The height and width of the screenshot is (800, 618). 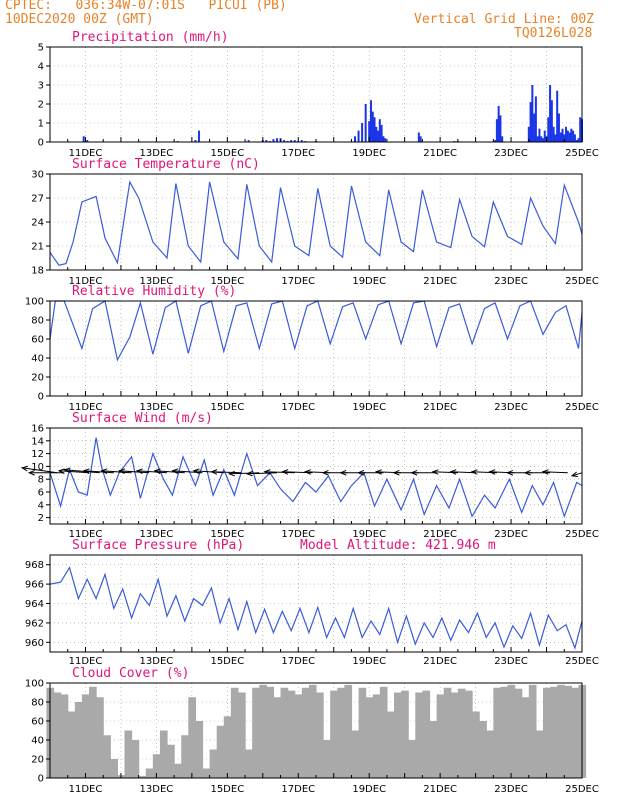 What do you see at coordinates (37, 223) in the screenshot?
I see `y-tick-label: 24` at bounding box center [37, 223].